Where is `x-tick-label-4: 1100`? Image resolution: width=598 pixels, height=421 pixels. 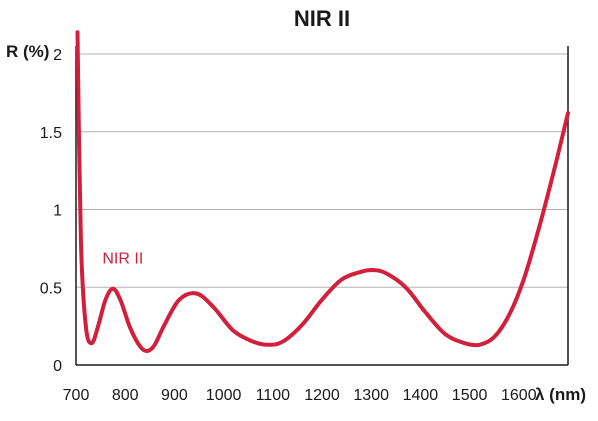 x-tick-label-4: 1100 is located at coordinates (273, 395).